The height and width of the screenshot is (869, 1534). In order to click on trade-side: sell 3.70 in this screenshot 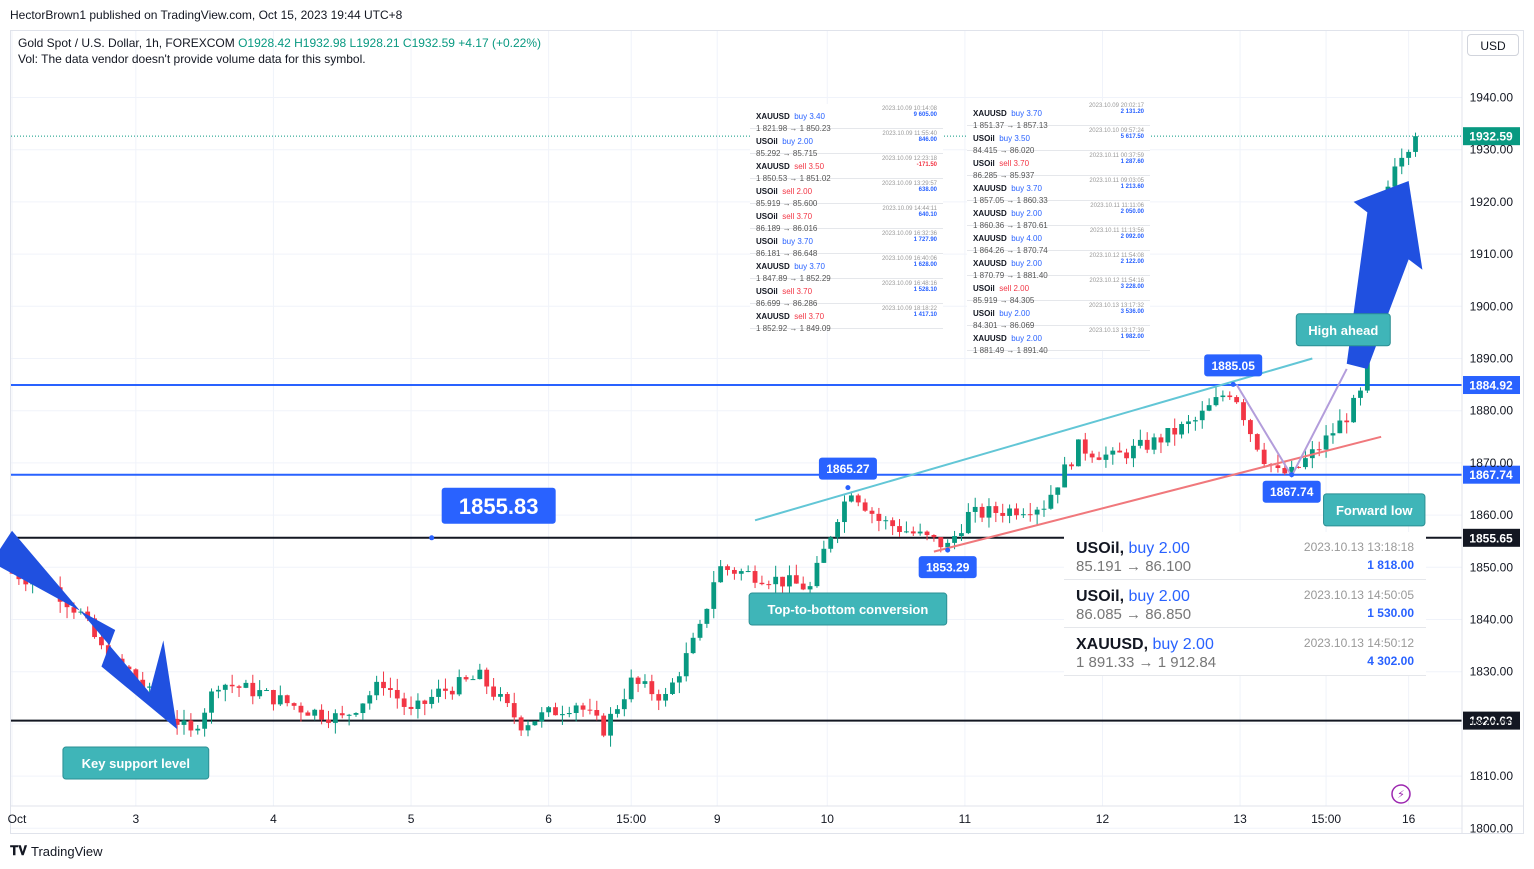, I will do `click(797, 216)`.